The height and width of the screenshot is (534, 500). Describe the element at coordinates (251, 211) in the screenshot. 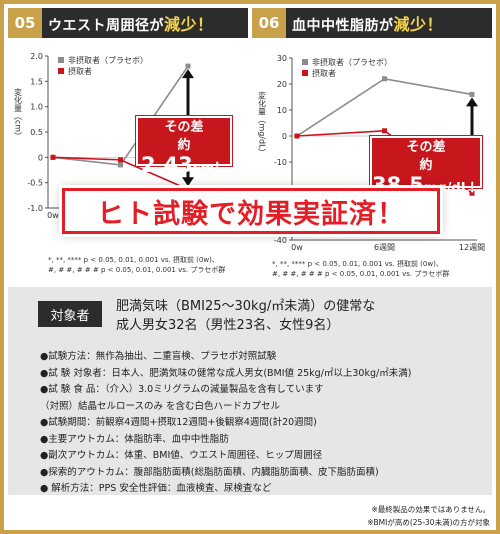

I see `verified-banner: ヒト試験で効果実証済！` at that location.